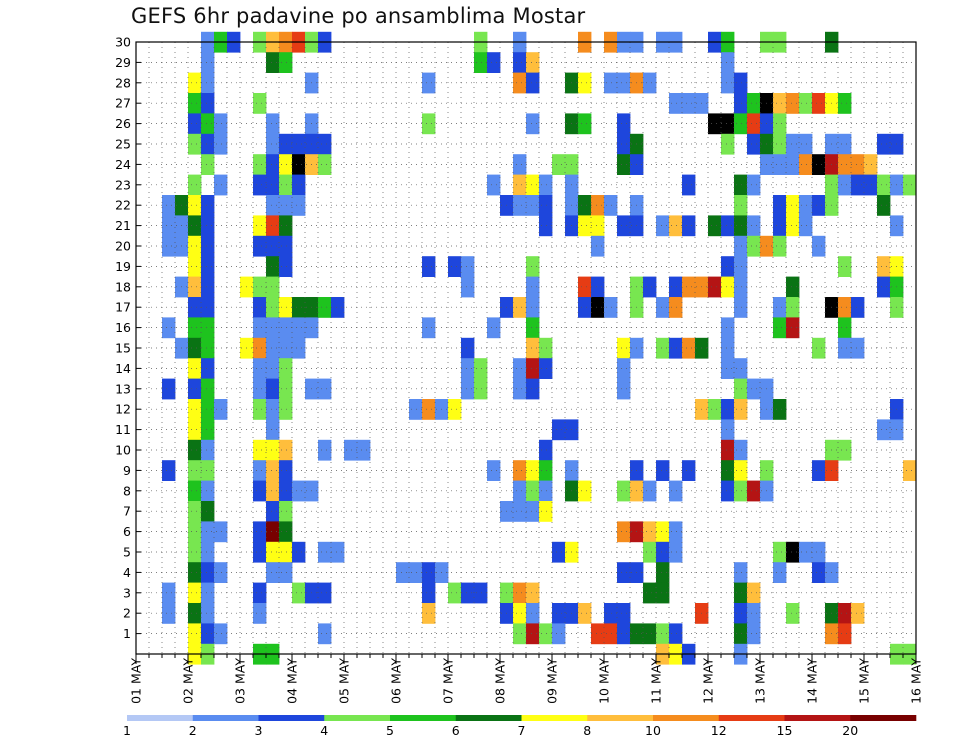 Image resolution: width=960 pixels, height=742 pixels. What do you see at coordinates (127, 490) in the screenshot?
I see `y-tick-label: 8` at bounding box center [127, 490].